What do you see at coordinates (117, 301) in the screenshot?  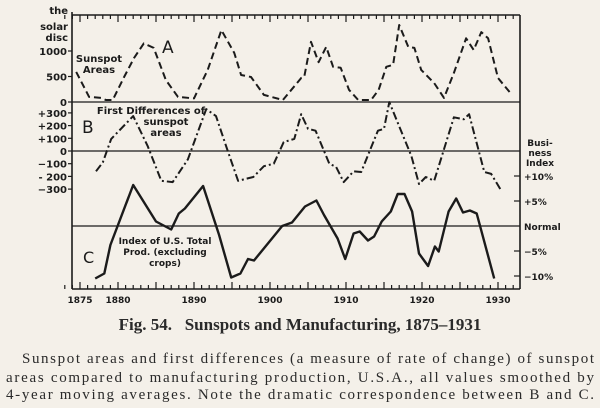 I see `x-tick-label: 1880` at bounding box center [117, 301].